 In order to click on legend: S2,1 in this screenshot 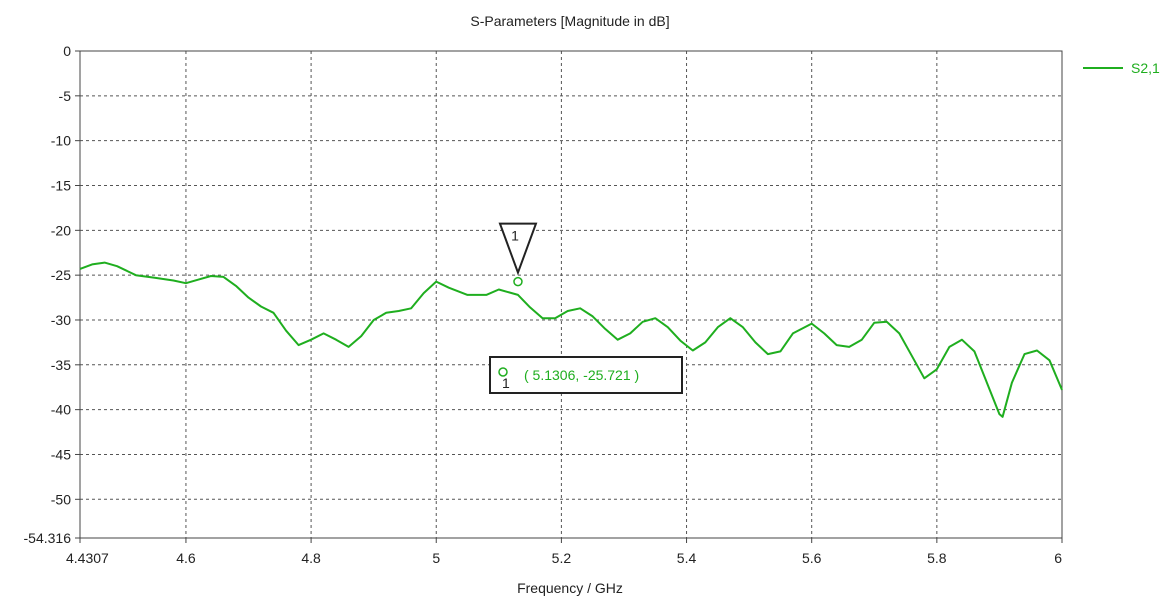, I will do `click(1121, 68)`.